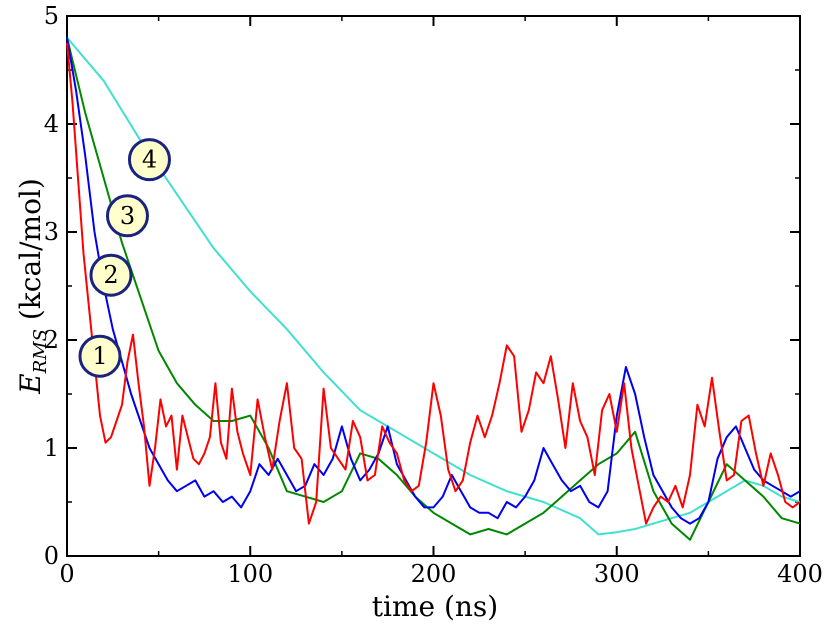 Image resolution: width=830 pixels, height=642 pixels. What do you see at coordinates (435, 606) in the screenshot?
I see `x-axis-label: time (ns)` at bounding box center [435, 606].